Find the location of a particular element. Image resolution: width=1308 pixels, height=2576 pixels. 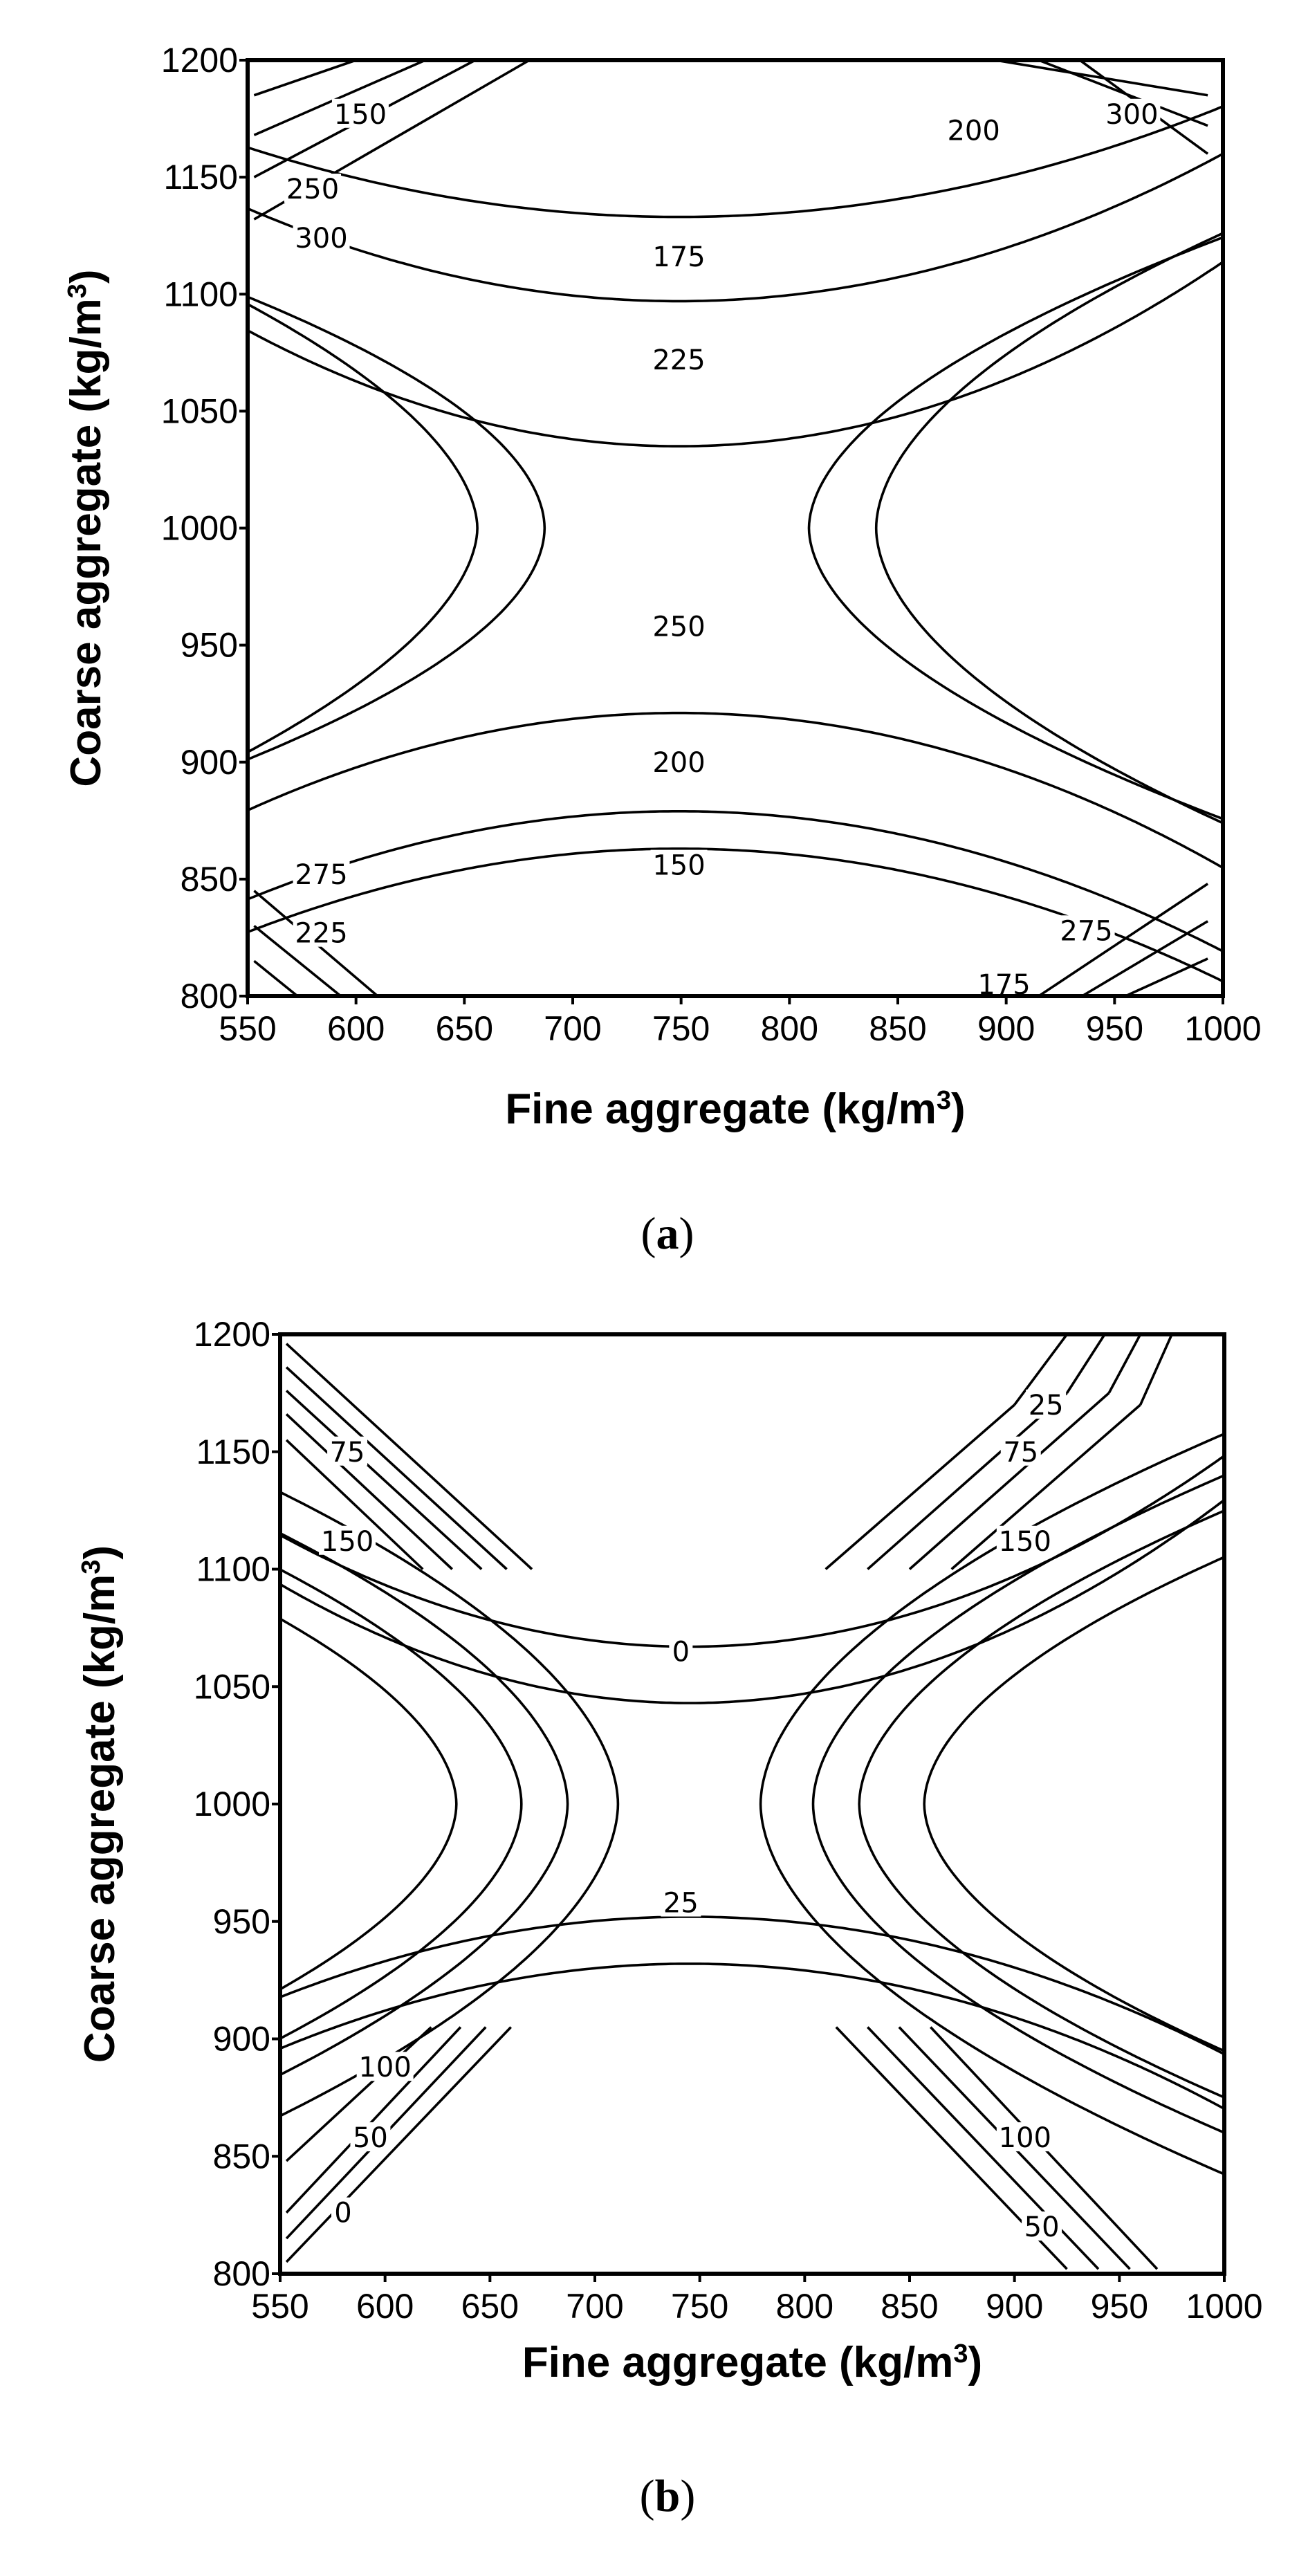

panel-a-contour-label-0: 150 is located at coordinates (361, 115).